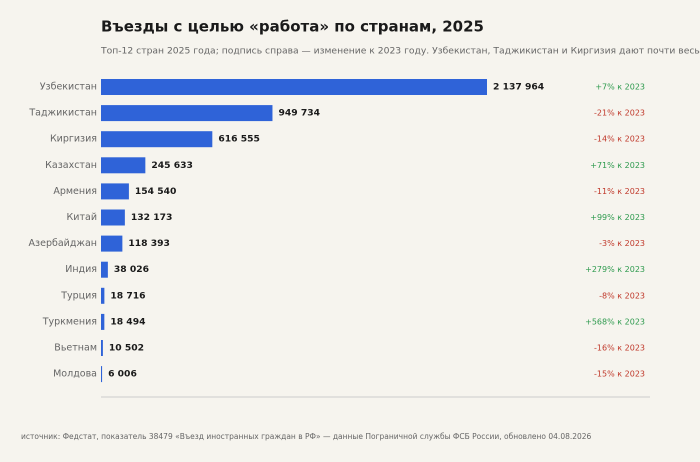 This screenshot has height=462, width=700. What do you see at coordinates (75, 348) in the screenshot?
I see `category-label: Вьетнам` at bounding box center [75, 348].